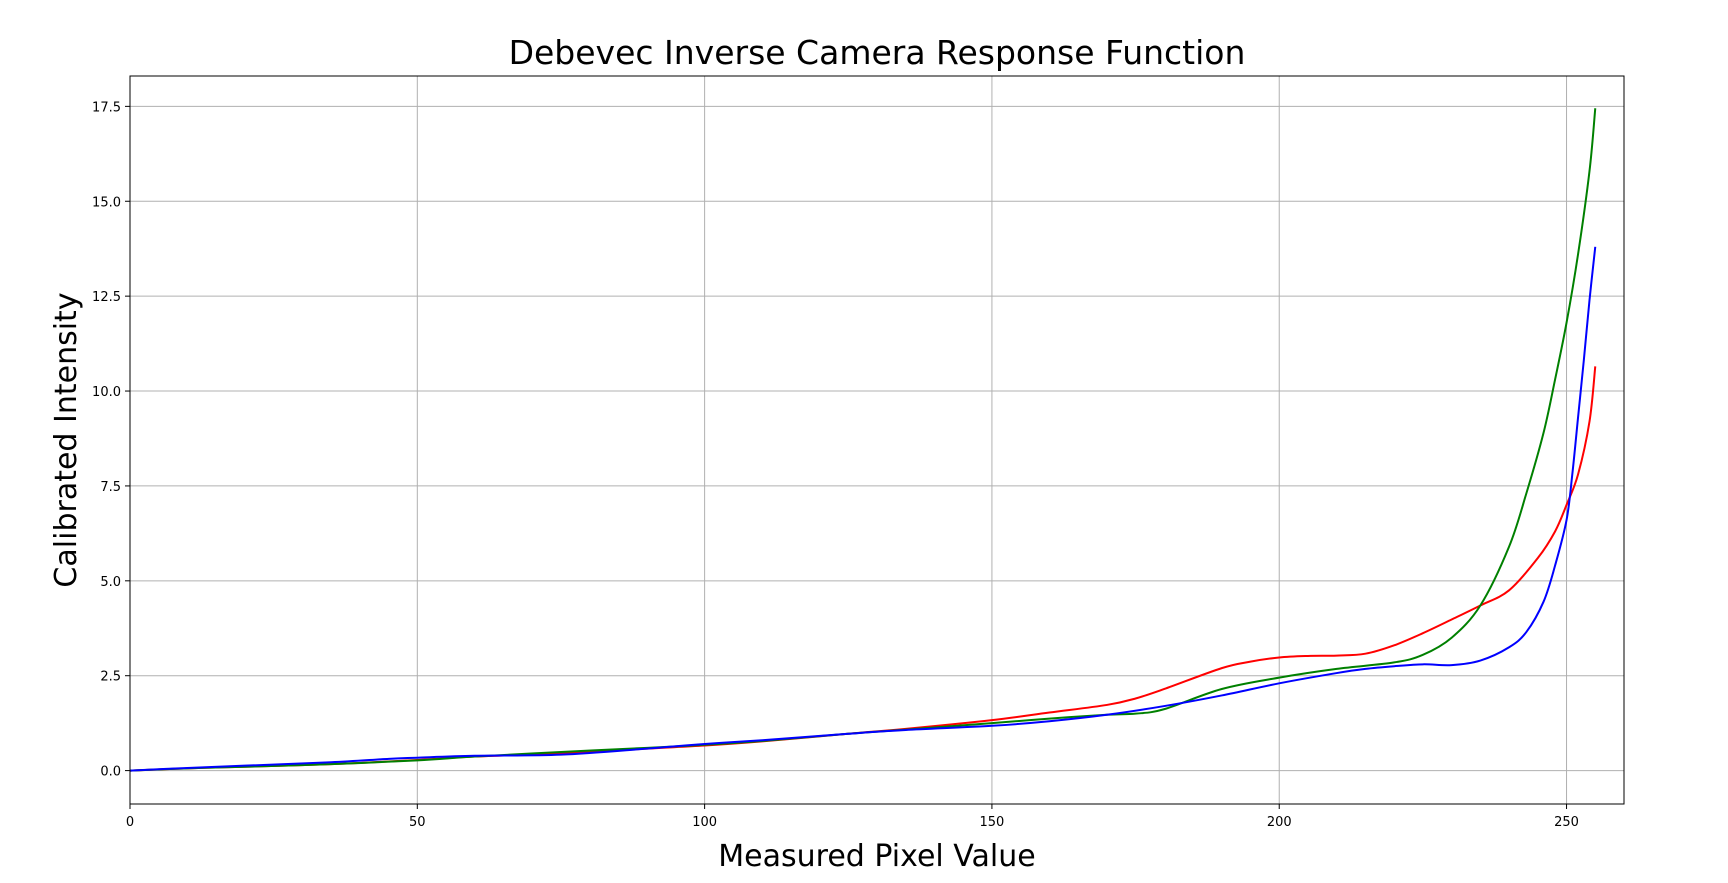  Describe the element at coordinates (106, 202) in the screenshot. I see `y-tick-label: 15.0` at that location.